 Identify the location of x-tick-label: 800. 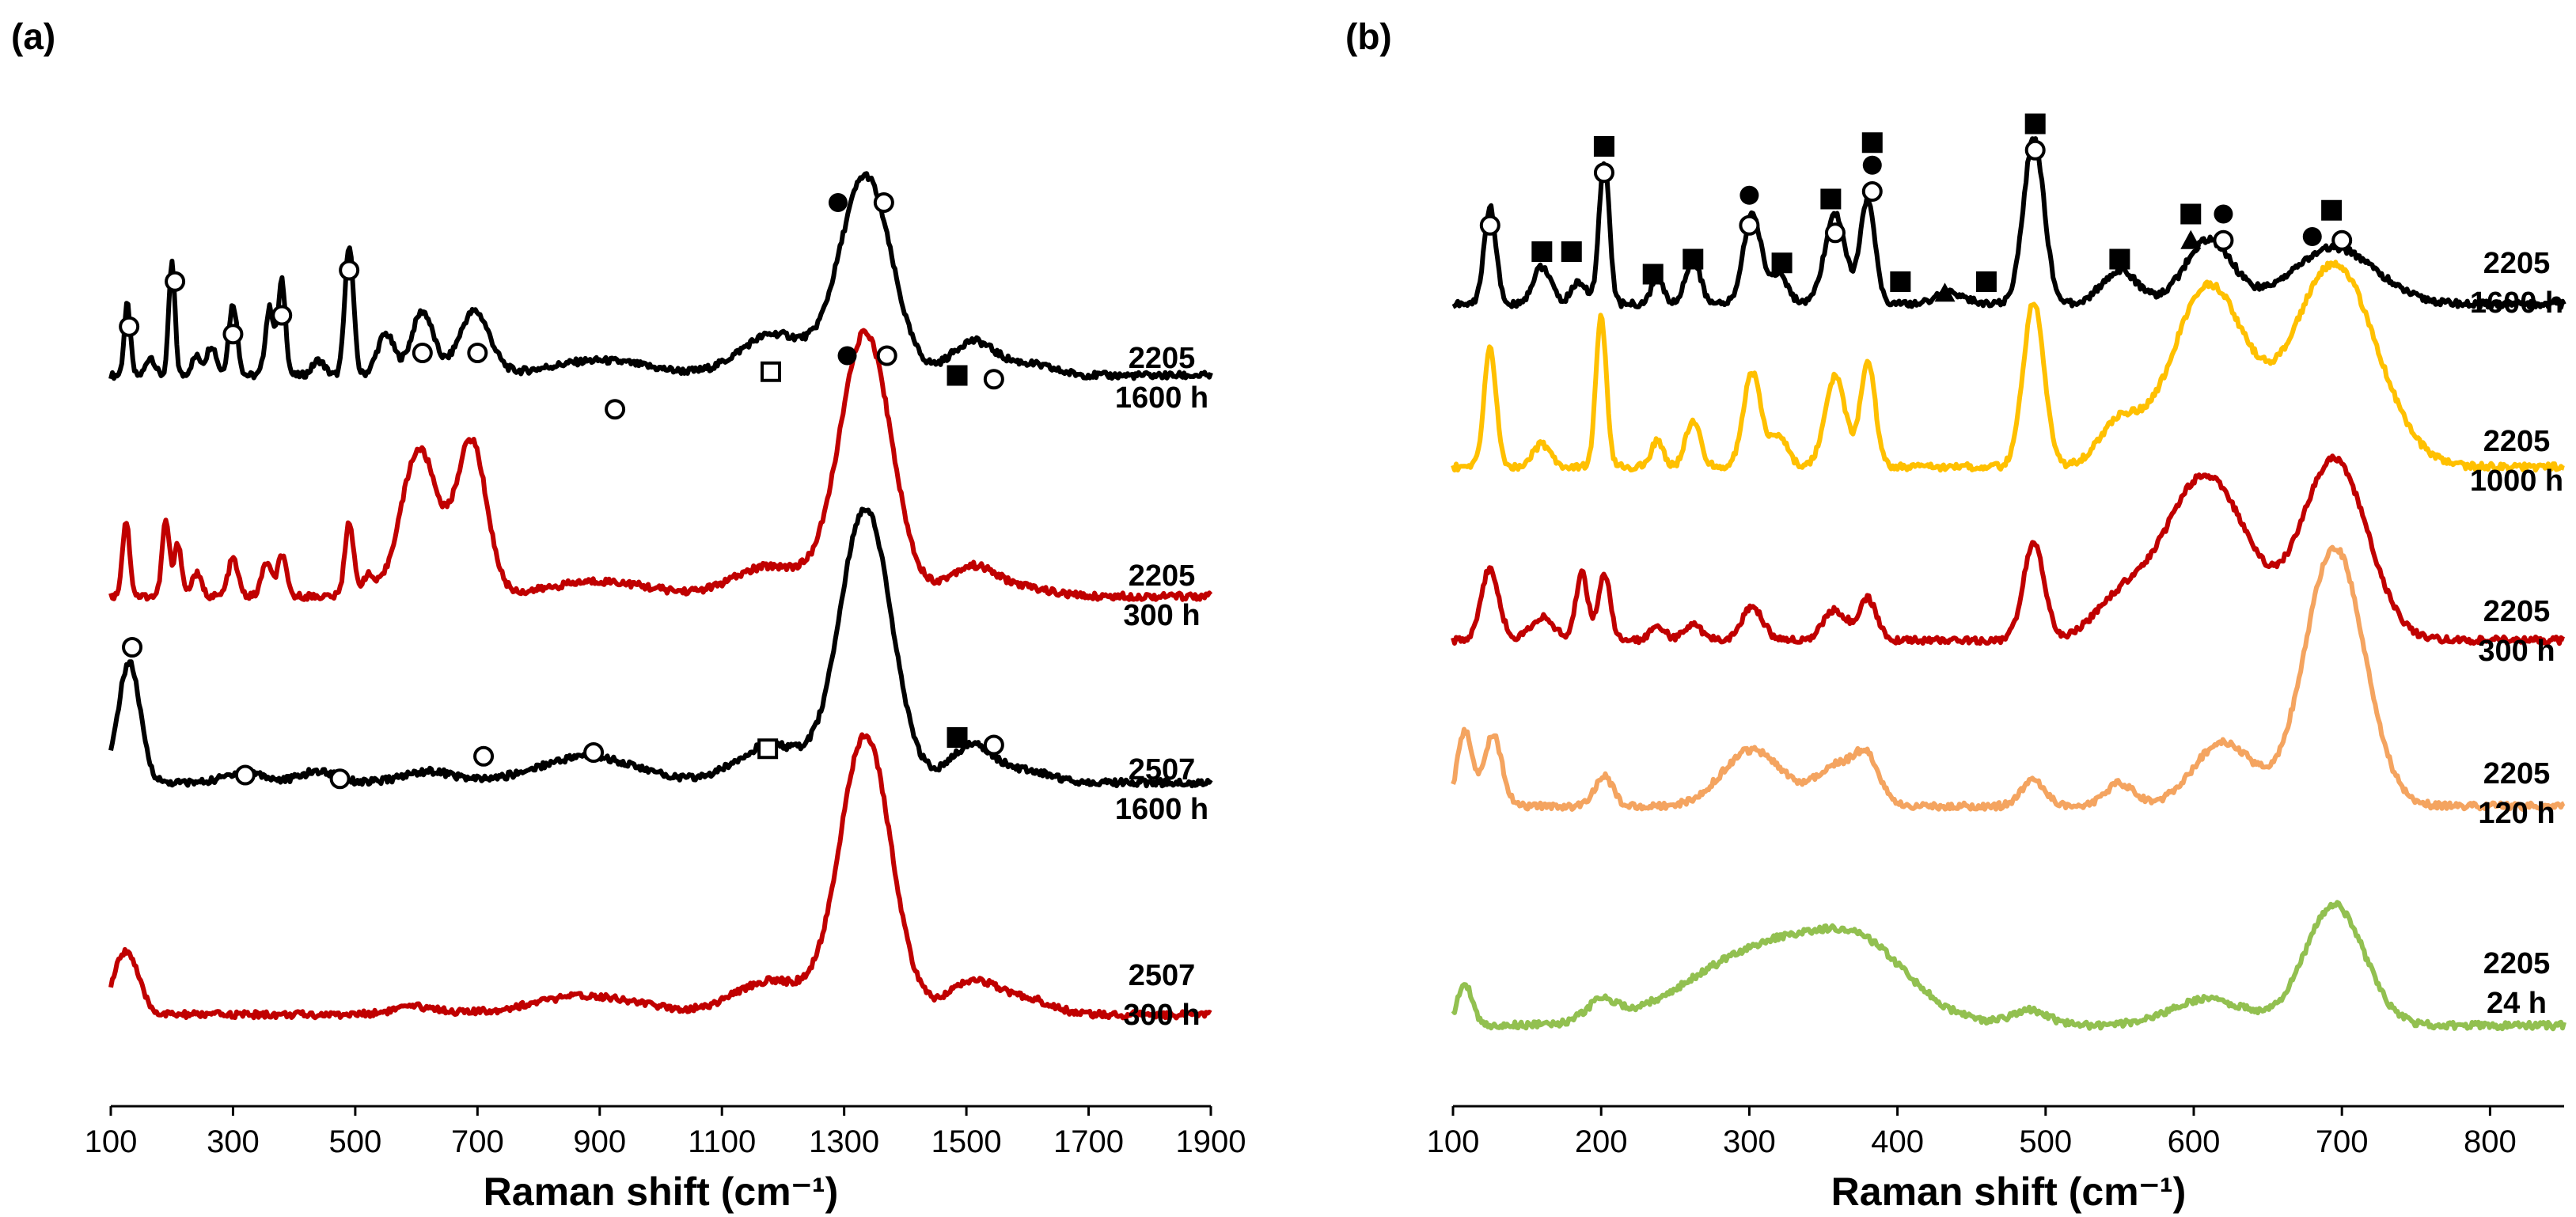
(2490, 1141).